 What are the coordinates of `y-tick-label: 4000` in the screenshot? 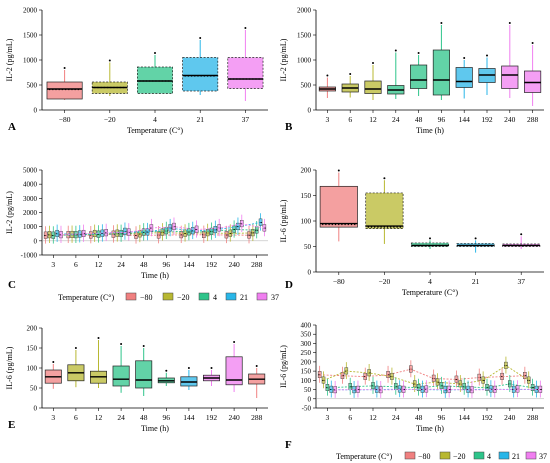 It's located at (30, 185).